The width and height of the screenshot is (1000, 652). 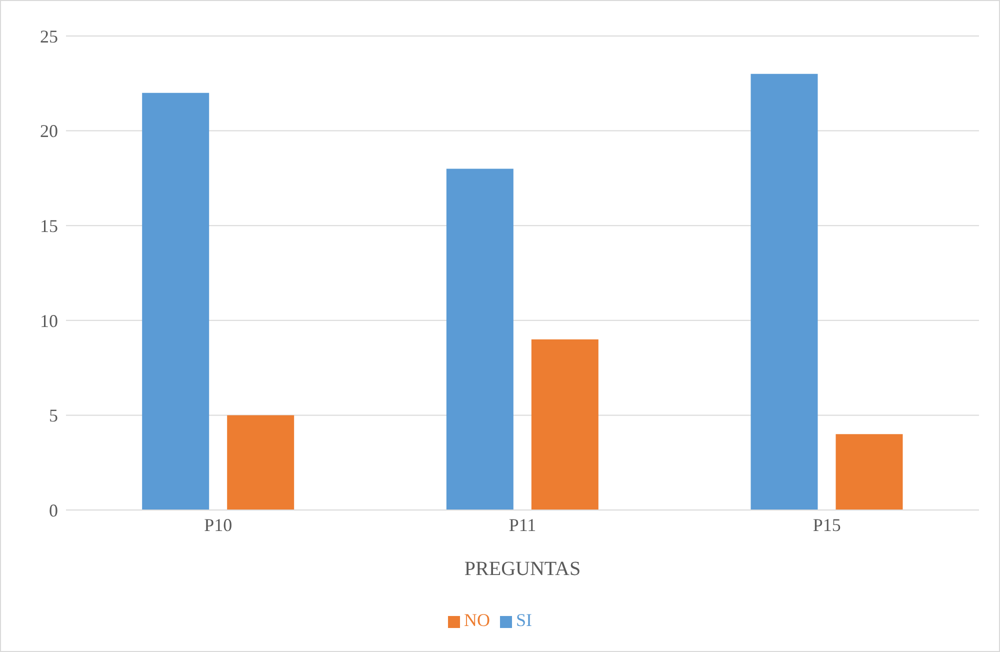 I want to click on x-axis-title: PREGUNTAS, so click(x=522, y=569).